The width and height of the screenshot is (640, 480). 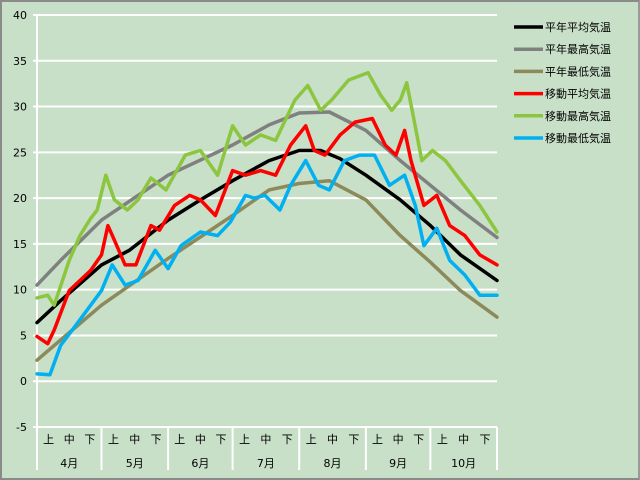 What do you see at coordinates (23, 381) in the screenshot?
I see `y-tick-label: 0` at bounding box center [23, 381].